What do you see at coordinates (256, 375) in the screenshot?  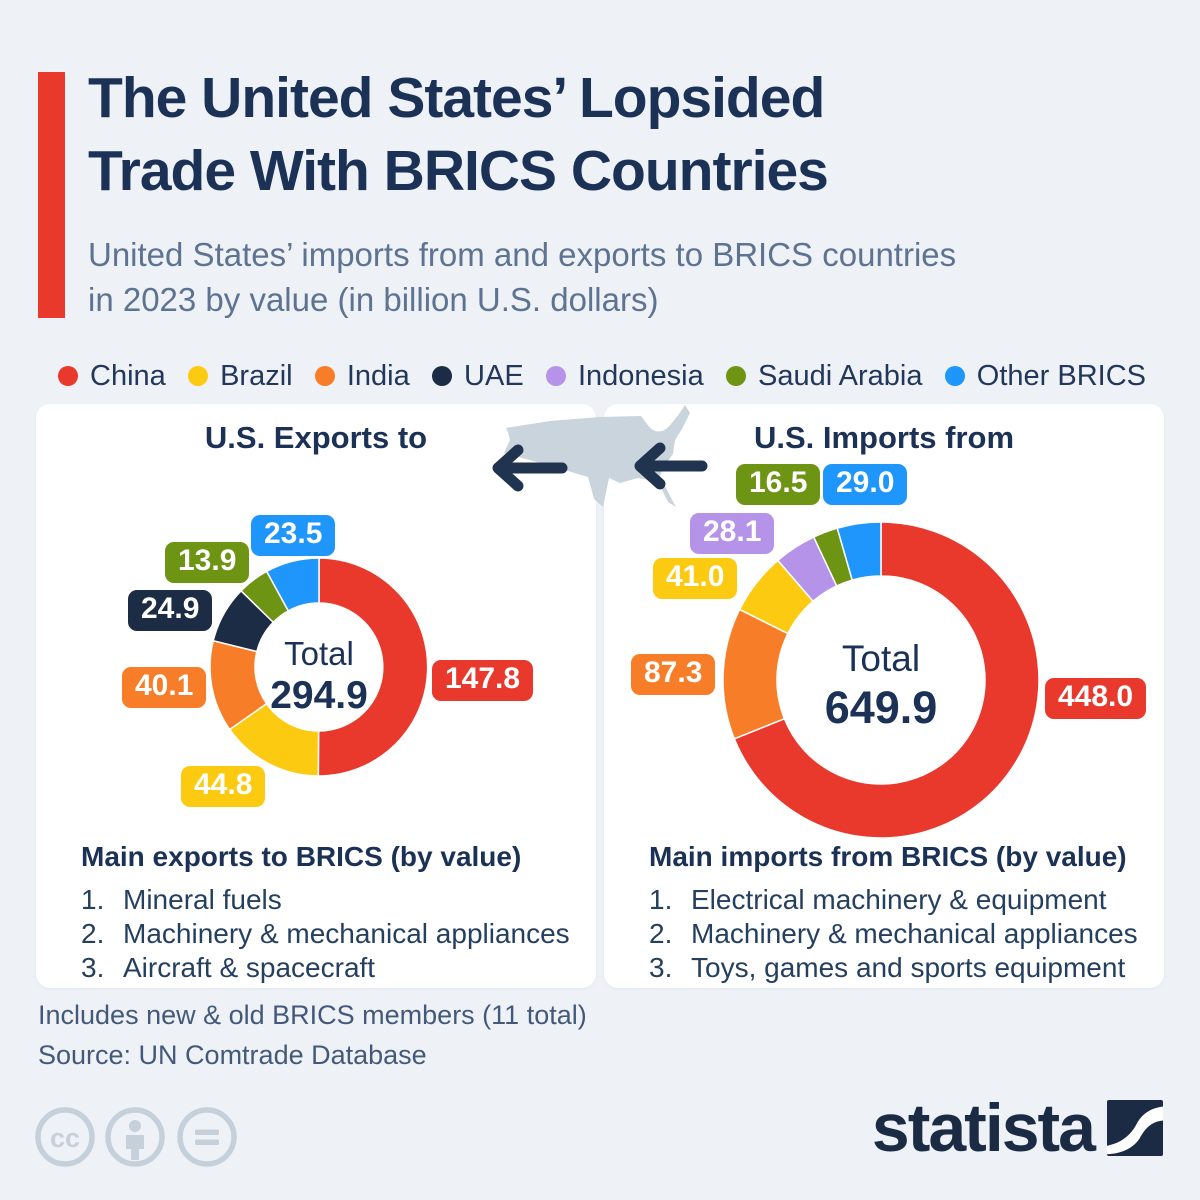 I see `legend-label-brazil: Brazil` at bounding box center [256, 375].